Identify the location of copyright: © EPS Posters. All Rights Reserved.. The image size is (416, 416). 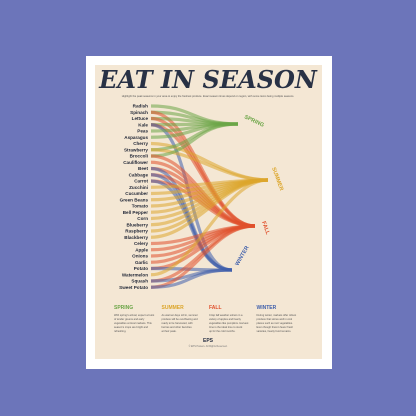
(208, 346).